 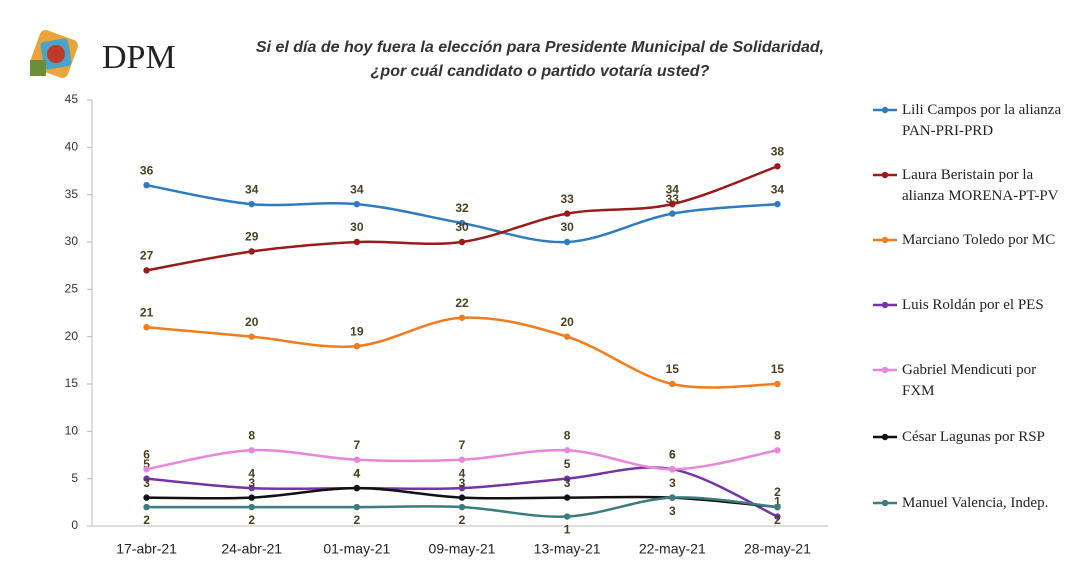 I want to click on legend-label: Marciano Toledo por MC, so click(x=979, y=240).